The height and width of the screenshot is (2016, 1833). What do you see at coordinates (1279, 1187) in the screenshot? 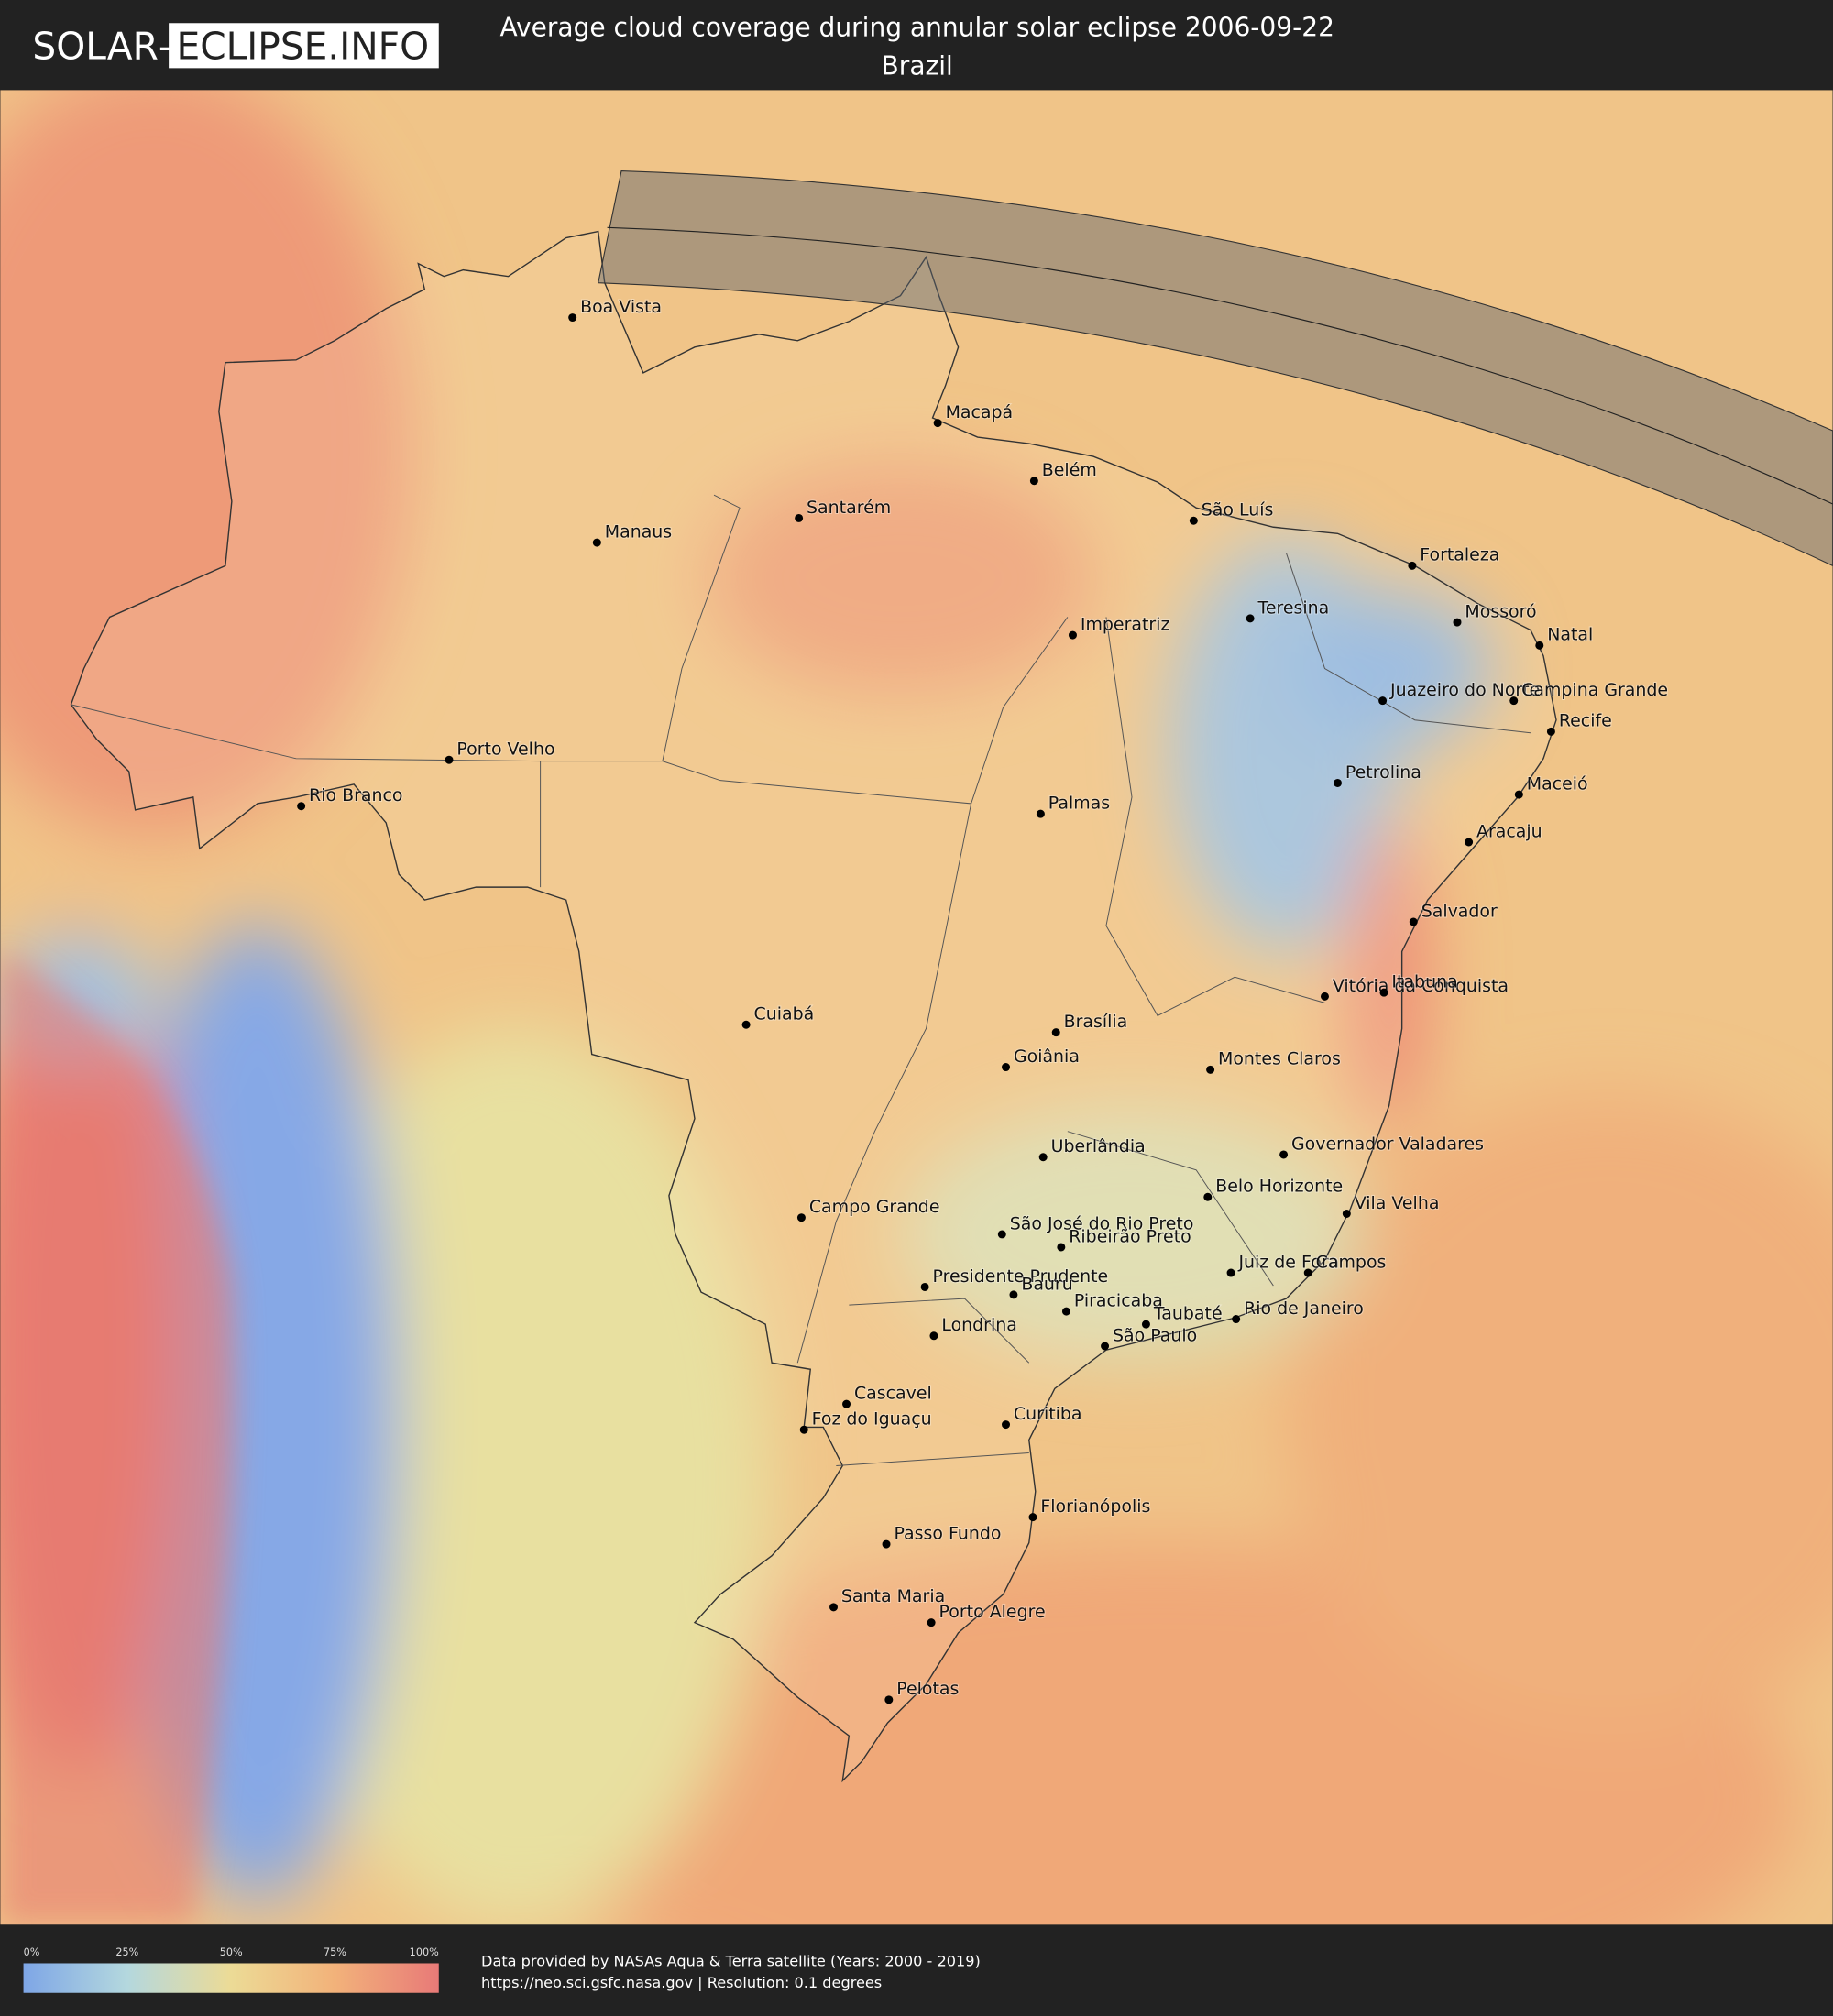
I see `city-label: Belo Horizonte` at bounding box center [1279, 1187].